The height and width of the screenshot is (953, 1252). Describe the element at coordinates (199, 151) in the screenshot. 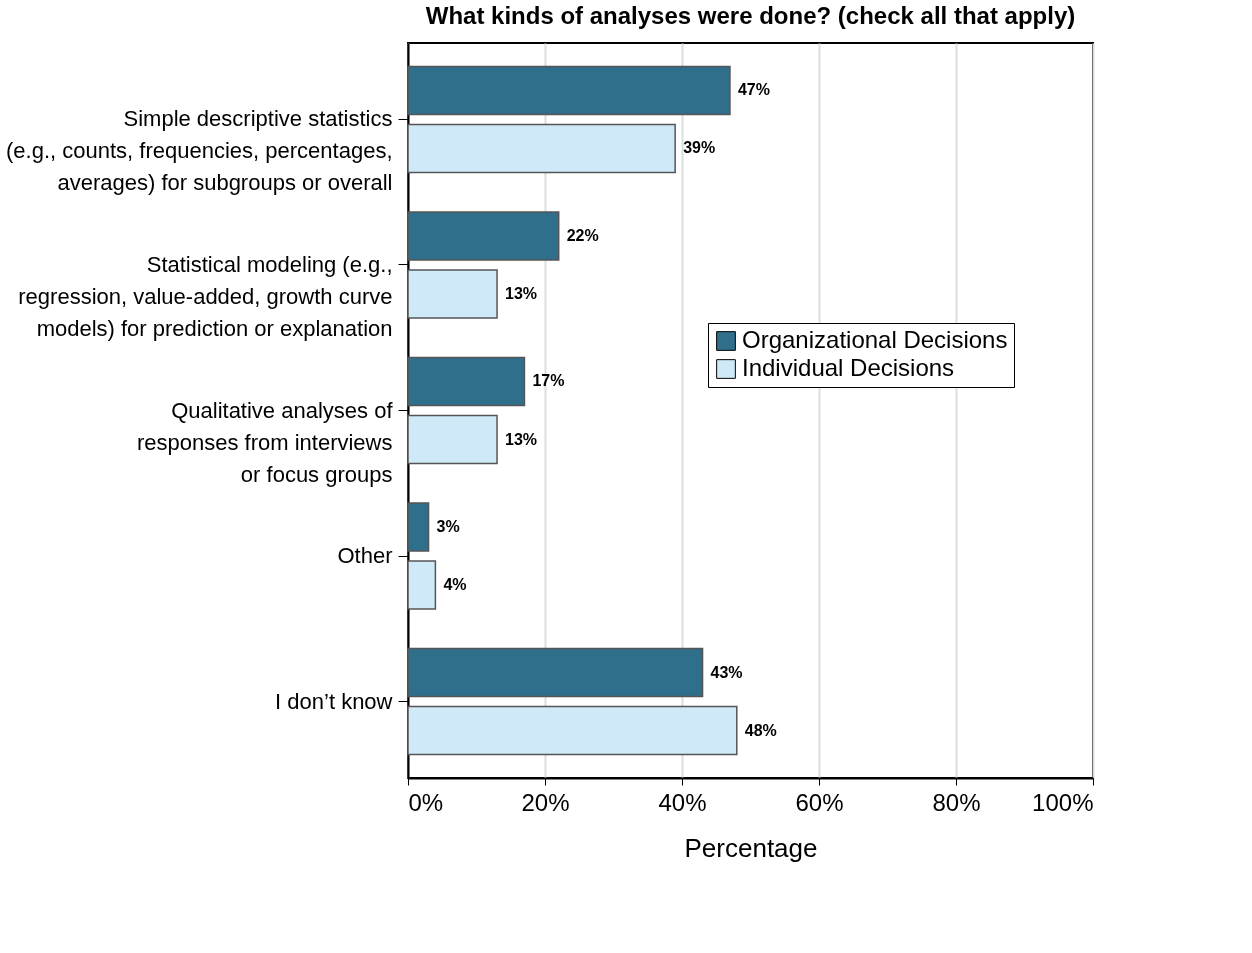

I see `y-tick-label: Simple descriptive statistics (e.g., counts, frequencies, percentages, averages) for subgroups or overall` at that location.